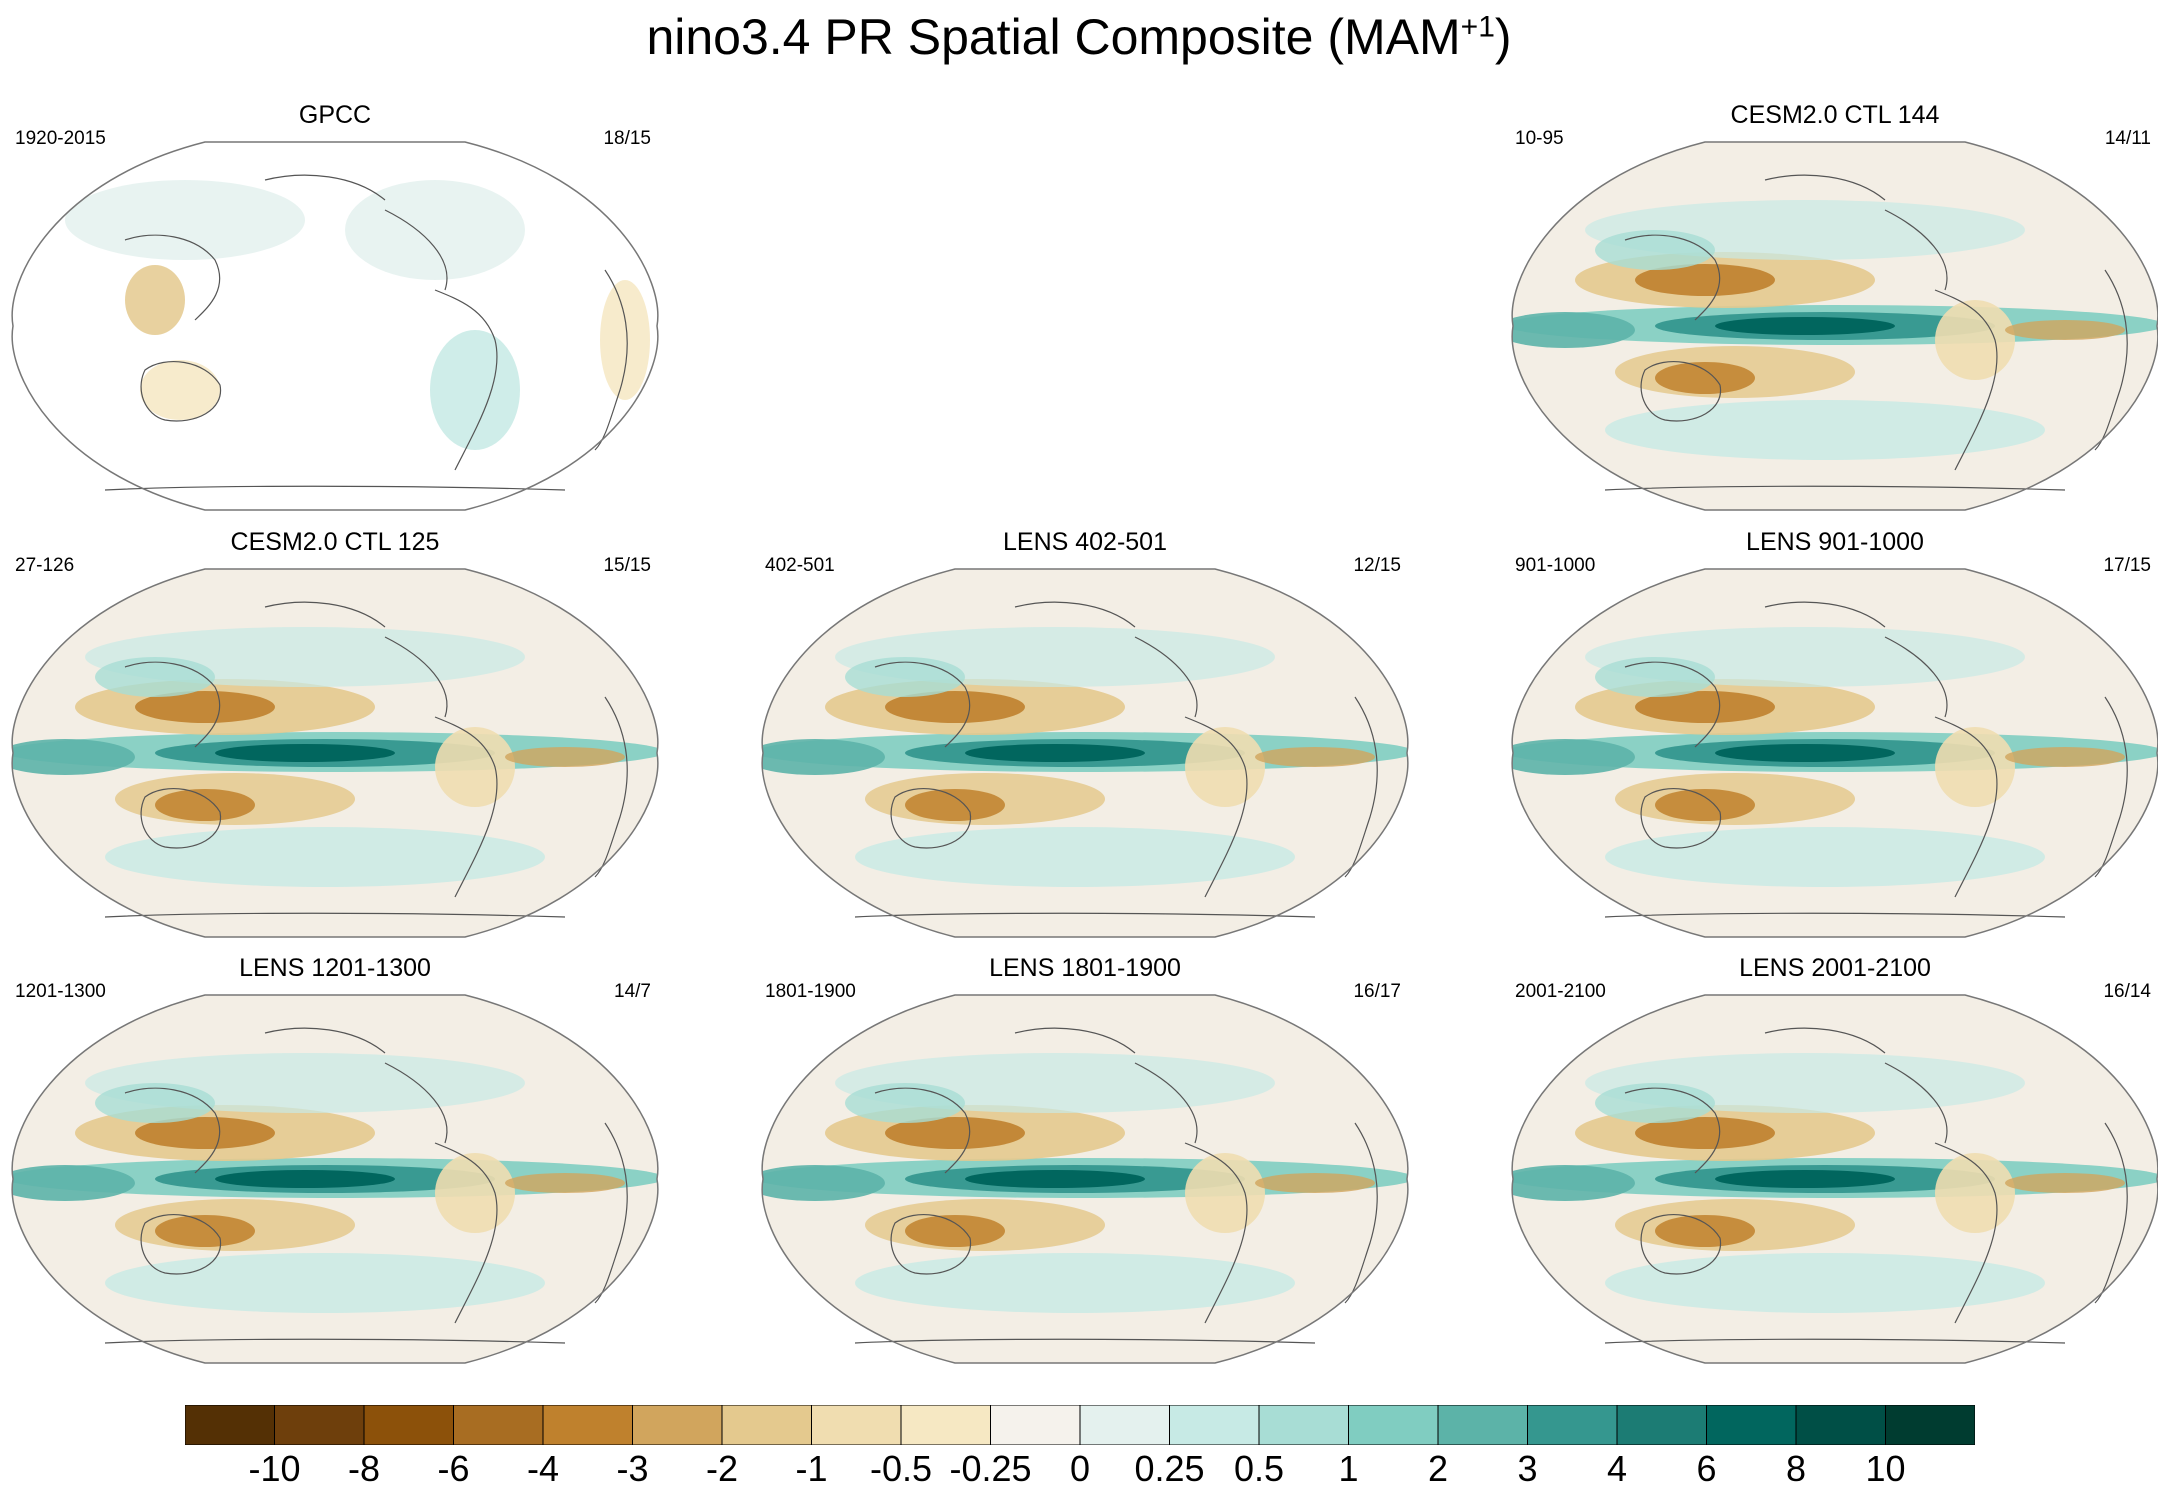 Image resolution: width=2158 pixels, height=1495 pixels. What do you see at coordinates (335, 968) in the screenshot?
I see `panel-title: LENS 1201-1300` at bounding box center [335, 968].